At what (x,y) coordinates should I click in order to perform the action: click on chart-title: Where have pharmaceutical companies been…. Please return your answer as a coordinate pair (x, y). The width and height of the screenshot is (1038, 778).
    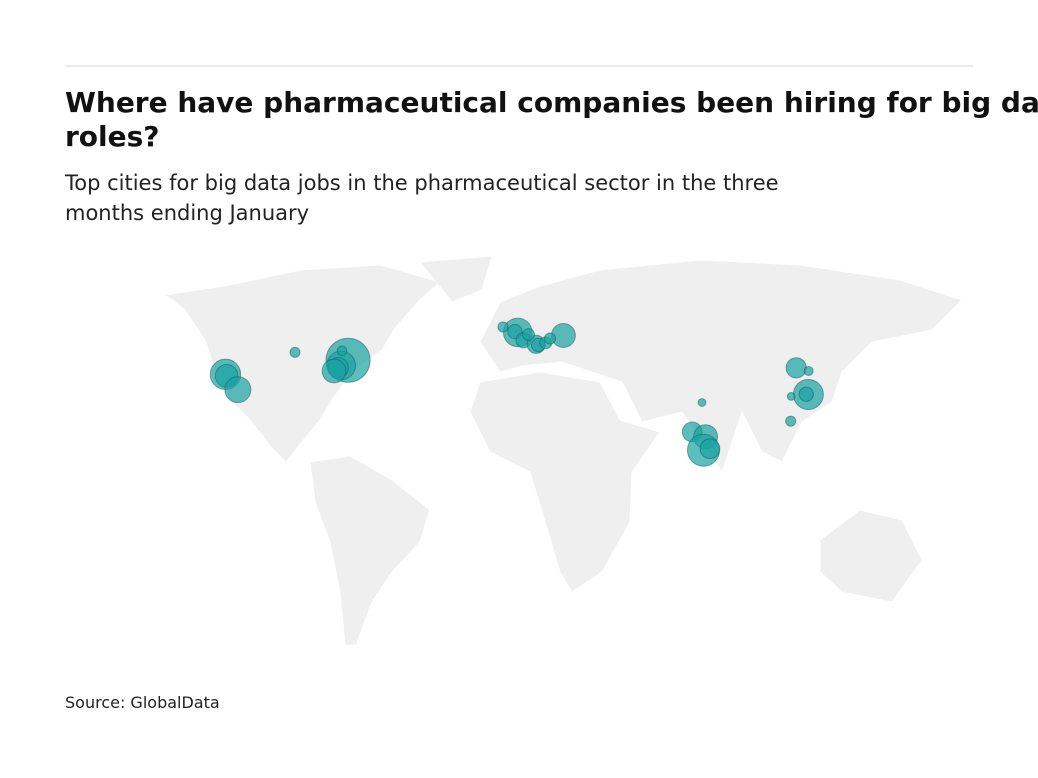
    Looking at the image, I should click on (551, 119).